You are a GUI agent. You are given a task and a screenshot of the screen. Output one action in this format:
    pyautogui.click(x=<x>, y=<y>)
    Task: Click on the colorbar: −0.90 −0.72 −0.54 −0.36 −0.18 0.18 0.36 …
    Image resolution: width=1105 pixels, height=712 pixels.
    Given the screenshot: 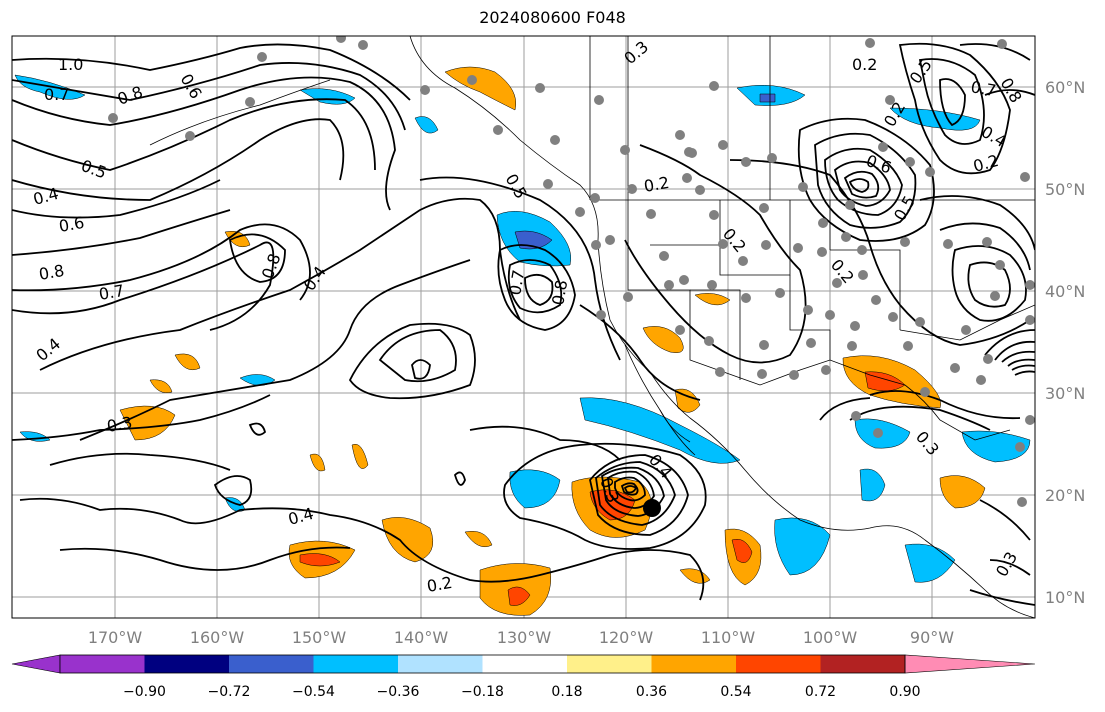 What is the action you would take?
    pyautogui.click(x=523, y=677)
    